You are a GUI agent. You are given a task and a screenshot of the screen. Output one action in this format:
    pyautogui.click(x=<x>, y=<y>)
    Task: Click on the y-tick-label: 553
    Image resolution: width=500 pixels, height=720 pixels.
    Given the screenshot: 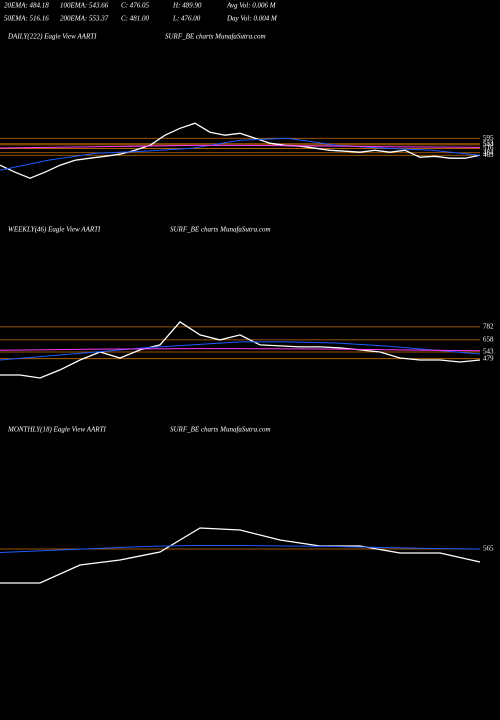 What is the action you would take?
    pyautogui.click(x=488, y=143)
    